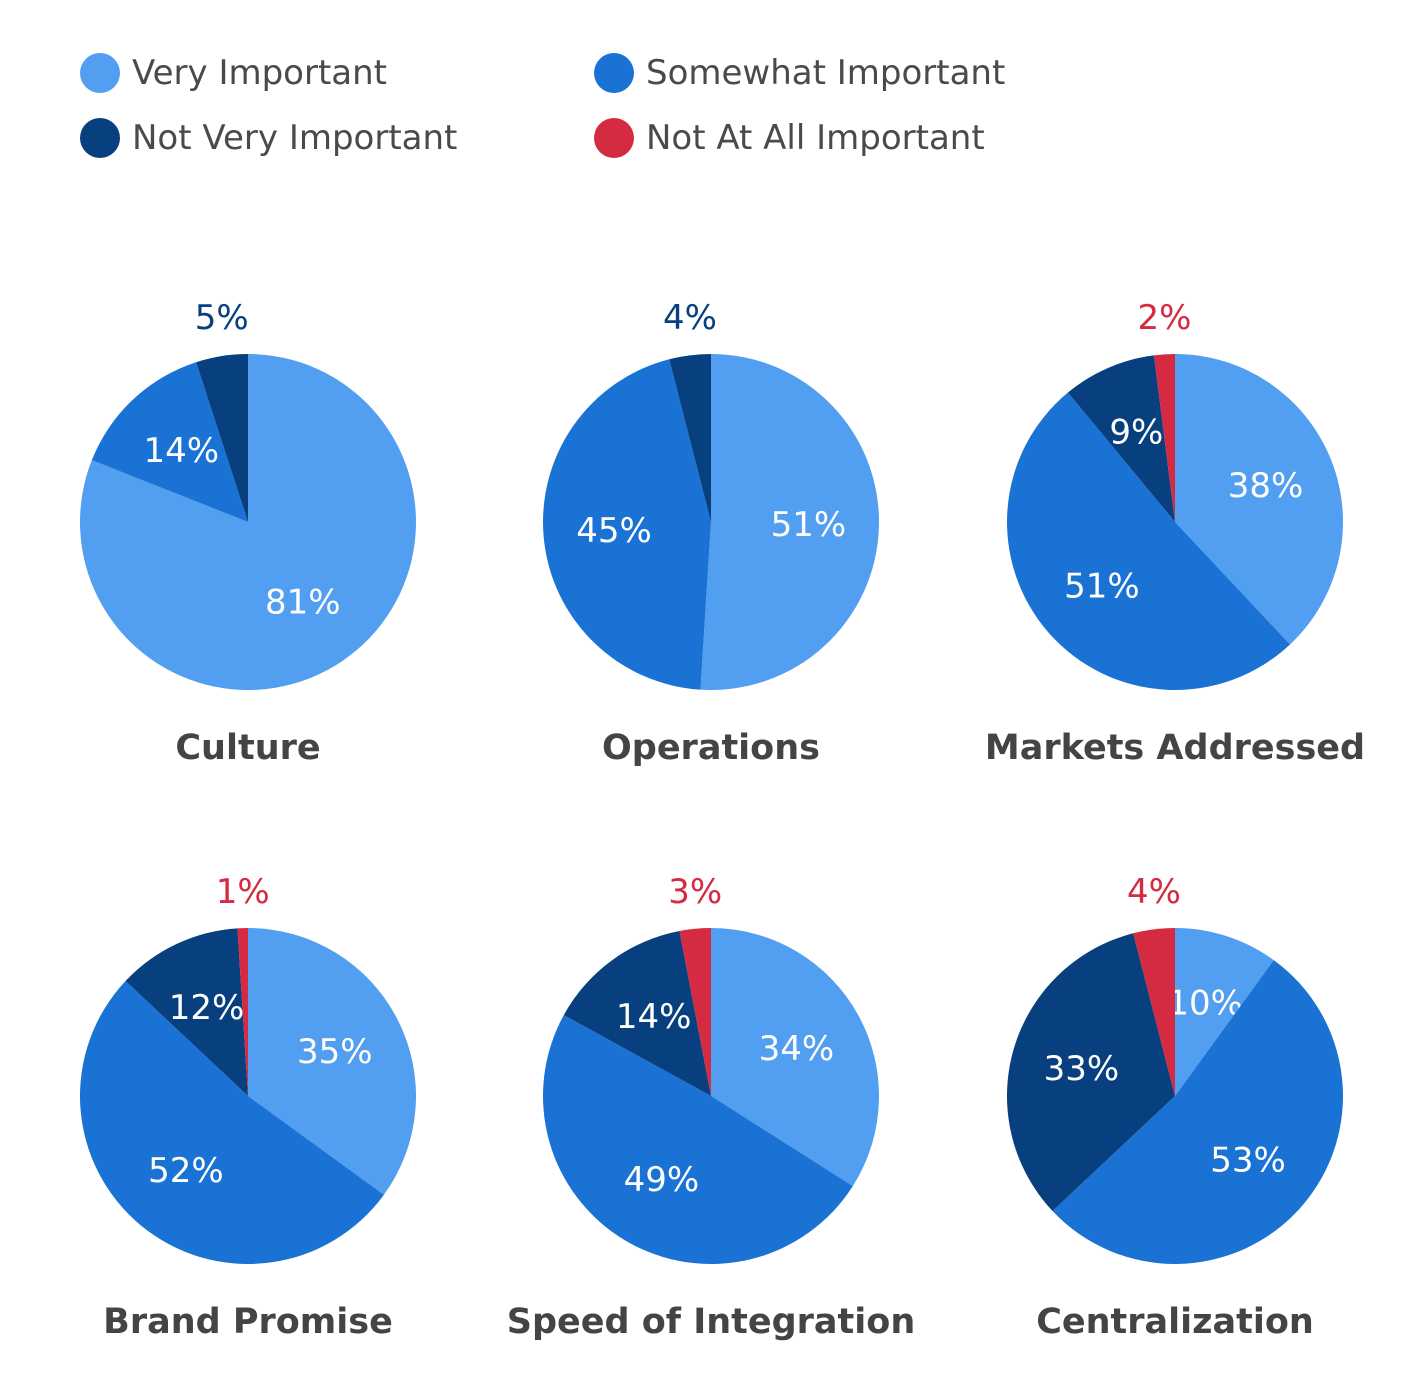  I want to click on legend-item-very-important: Very Important, so click(233, 73).